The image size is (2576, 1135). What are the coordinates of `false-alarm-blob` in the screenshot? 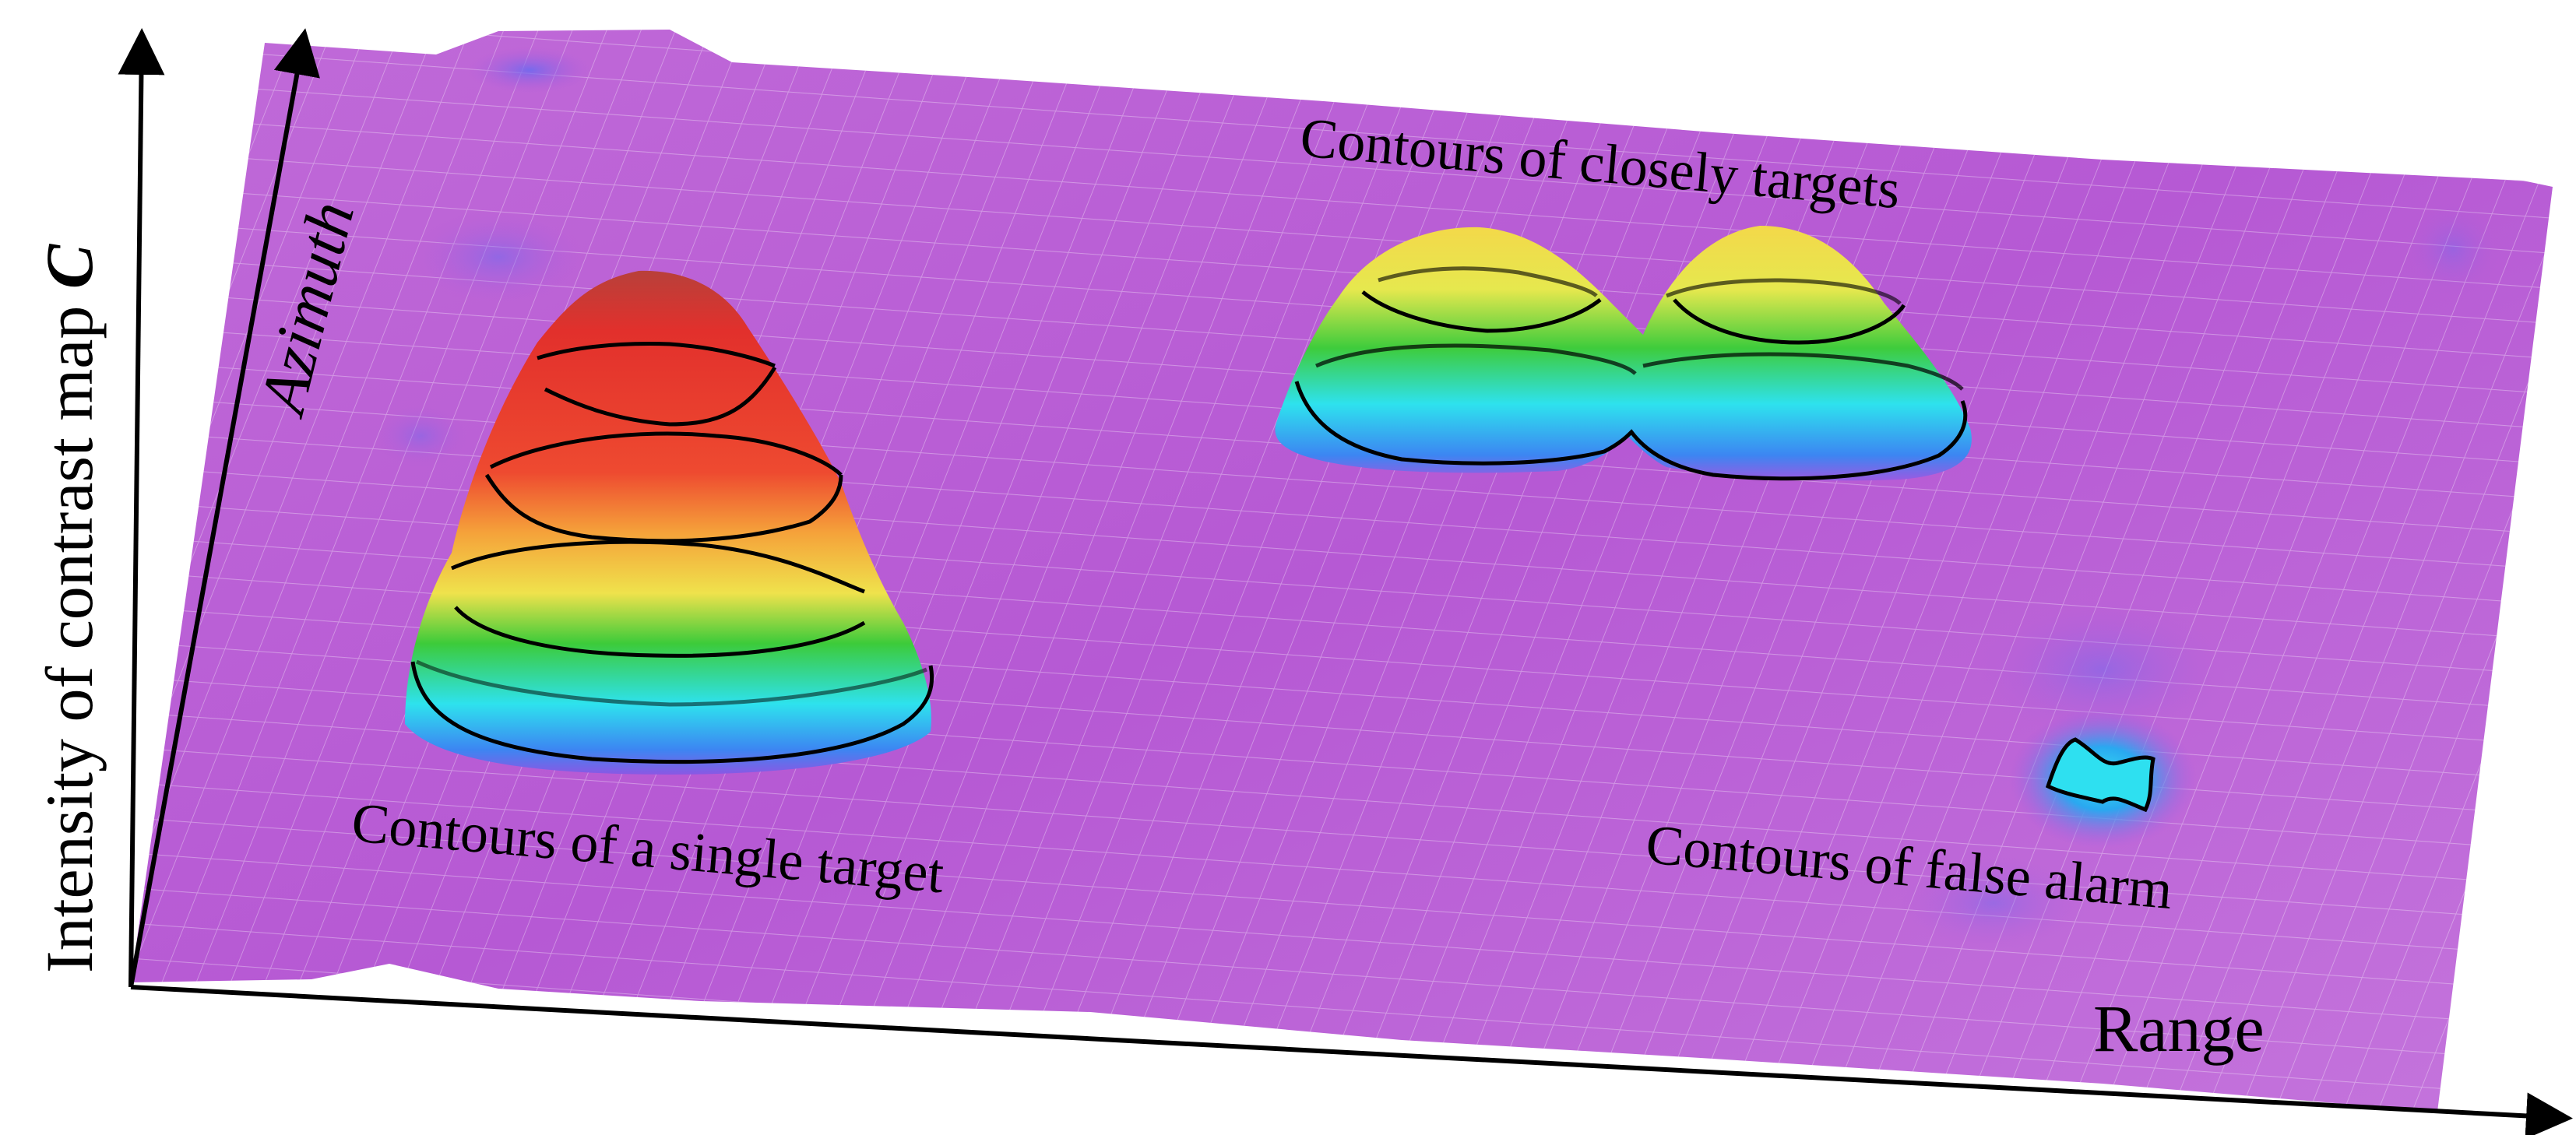 It's located at (2102, 778).